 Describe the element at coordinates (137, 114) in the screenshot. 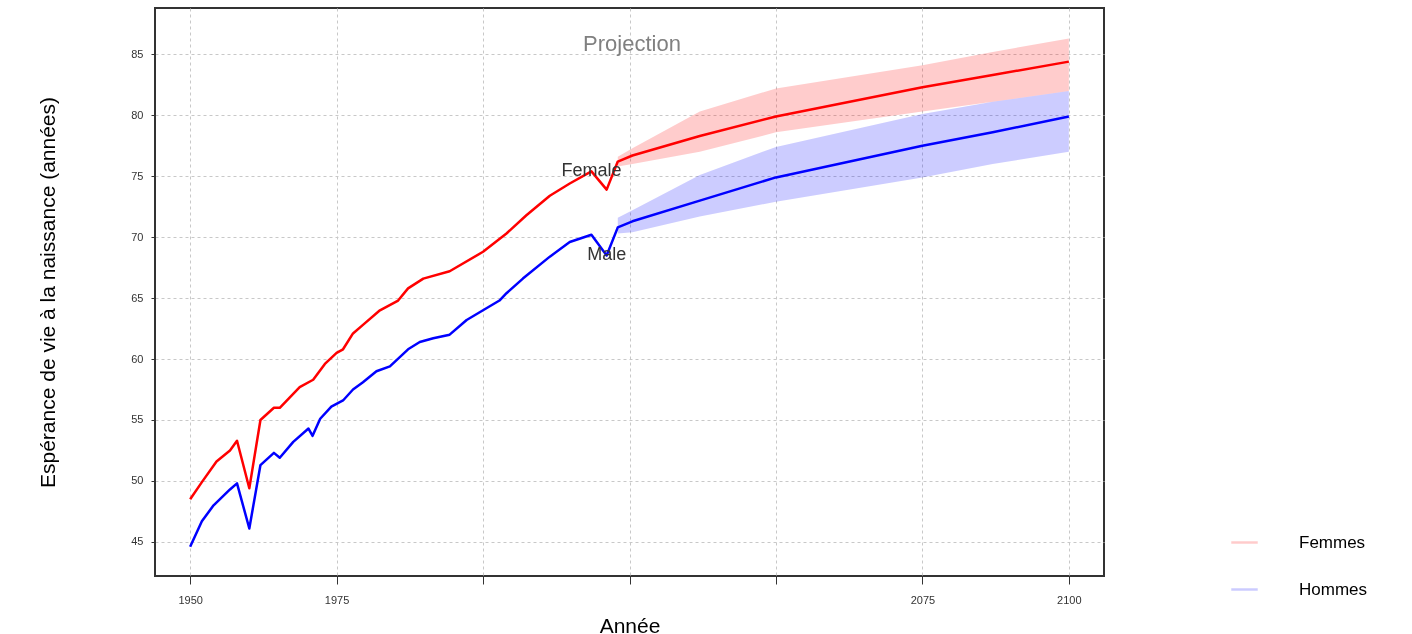

I see `y-tick-label: 80` at that location.